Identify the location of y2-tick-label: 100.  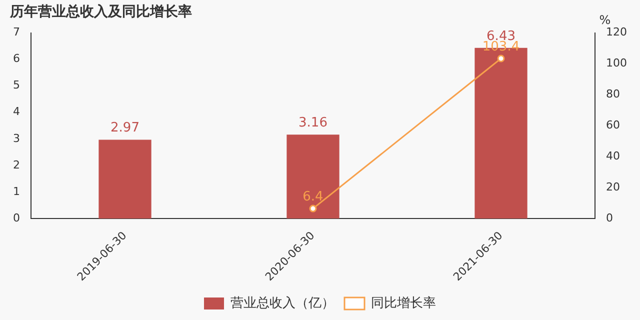
(617, 63).